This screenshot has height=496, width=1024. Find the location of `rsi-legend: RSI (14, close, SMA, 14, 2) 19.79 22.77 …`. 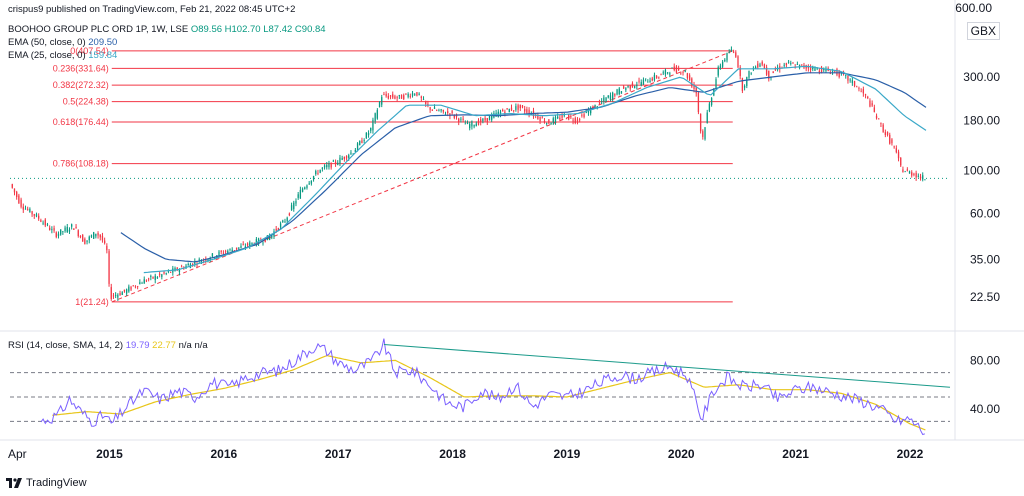

rsi-legend: RSI (14, close, SMA, 14, 2) 19.79 22.77 … is located at coordinates (108, 345).